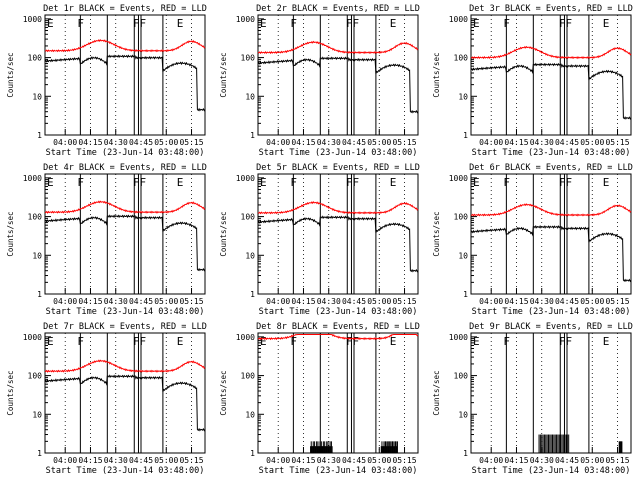 This screenshot has width=640, height=484. I want to click on panel-9-xtick-label: 04:15, so click(516, 460).